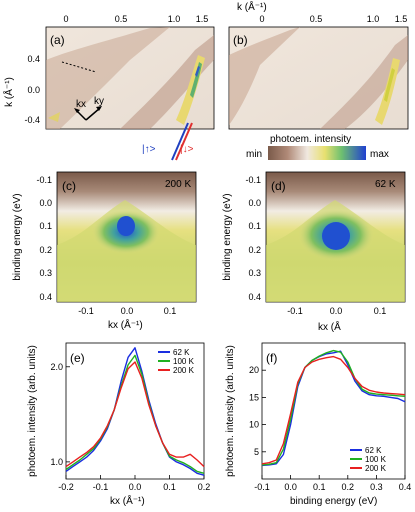  Describe the element at coordinates (271, 358) in the screenshot. I see `chart-f-panel-label: (f)` at that location.